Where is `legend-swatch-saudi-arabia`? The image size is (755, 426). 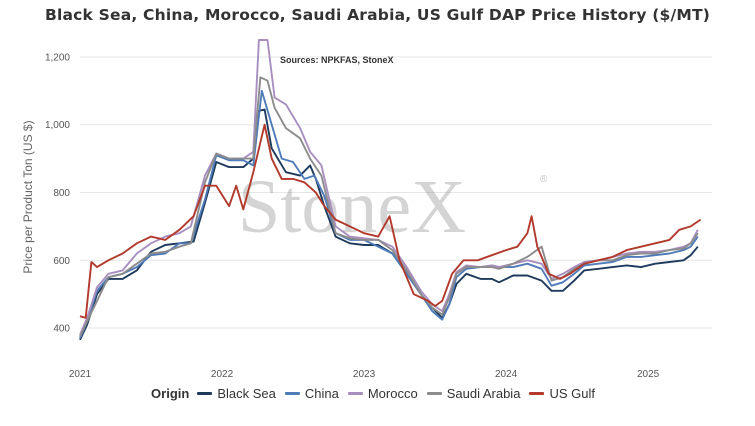
legend-swatch-saudi-arabia is located at coordinates (434, 393).